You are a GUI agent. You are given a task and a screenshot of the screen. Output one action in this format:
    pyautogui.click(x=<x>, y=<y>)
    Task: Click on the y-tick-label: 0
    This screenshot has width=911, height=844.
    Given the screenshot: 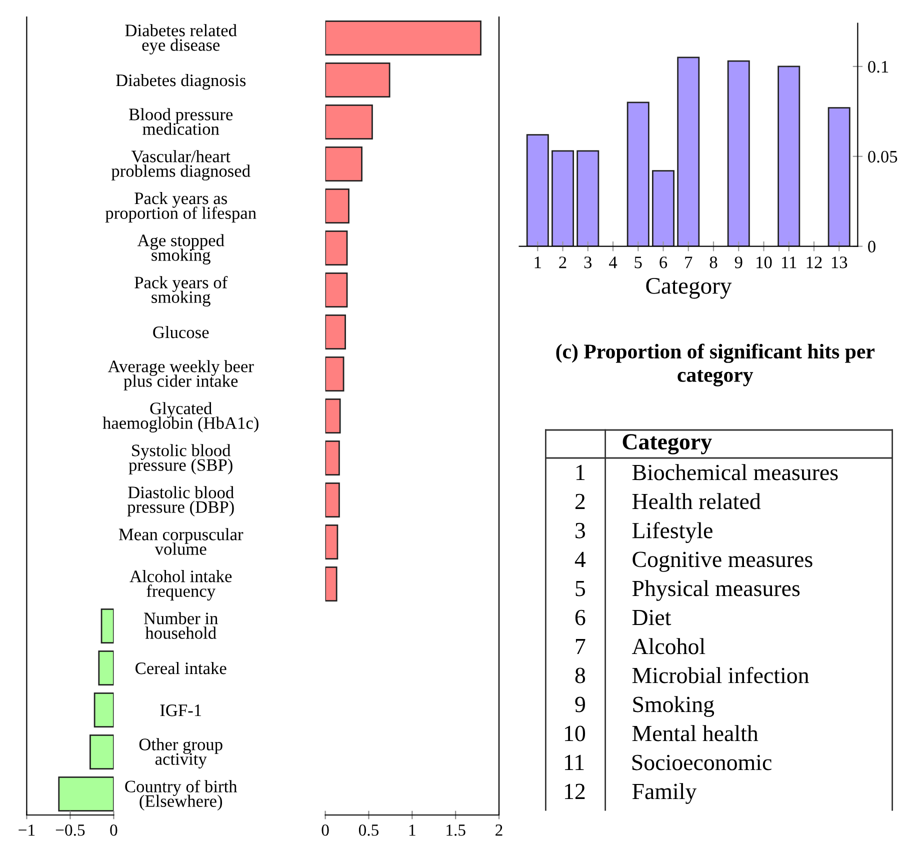 What is the action you would take?
    pyautogui.click(x=872, y=246)
    